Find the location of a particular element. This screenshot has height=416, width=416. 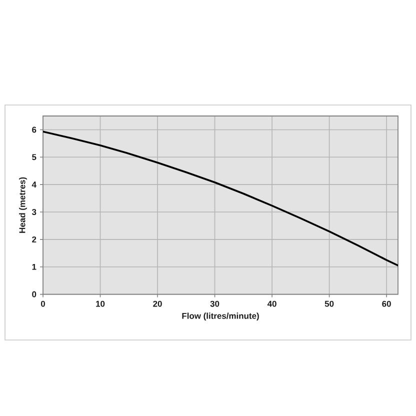

x-tick-label: 60 is located at coordinates (386, 303).